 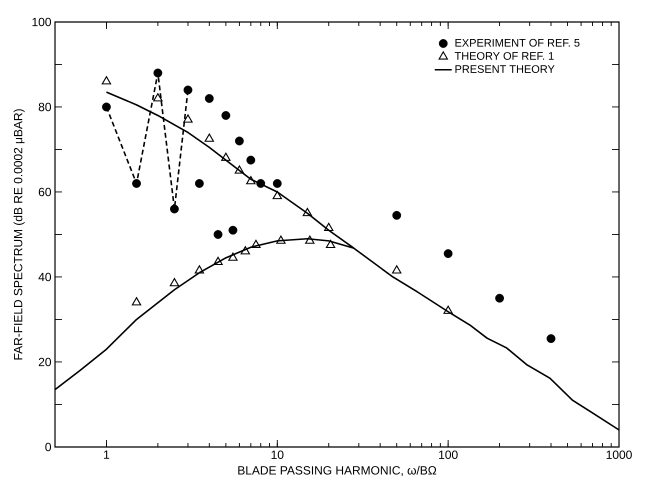 What do you see at coordinates (337, 471) in the screenshot?
I see `x-axis-title: BLADE PASSING HARMONIC, ω/BΩ` at bounding box center [337, 471].